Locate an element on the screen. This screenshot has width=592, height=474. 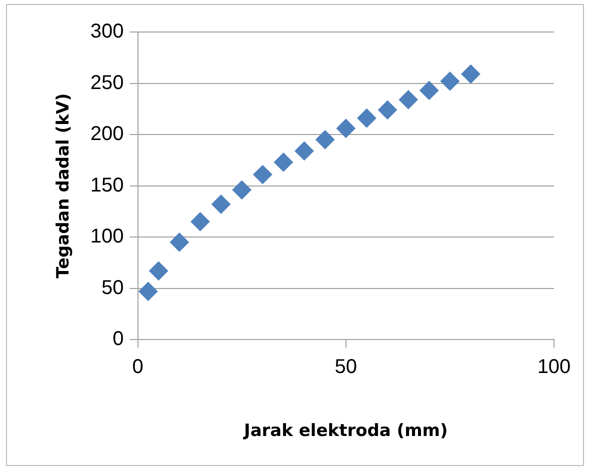
y-tick-label: 150 is located at coordinates (107, 185).